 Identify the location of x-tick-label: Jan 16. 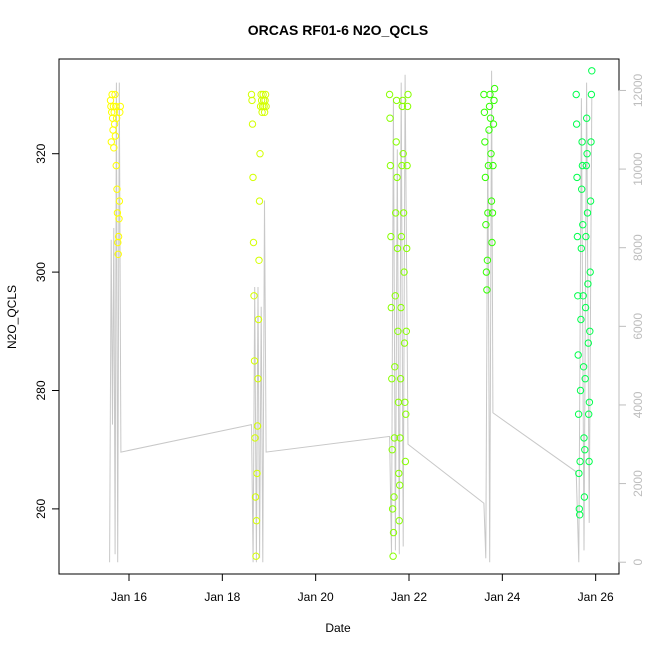
(129, 597).